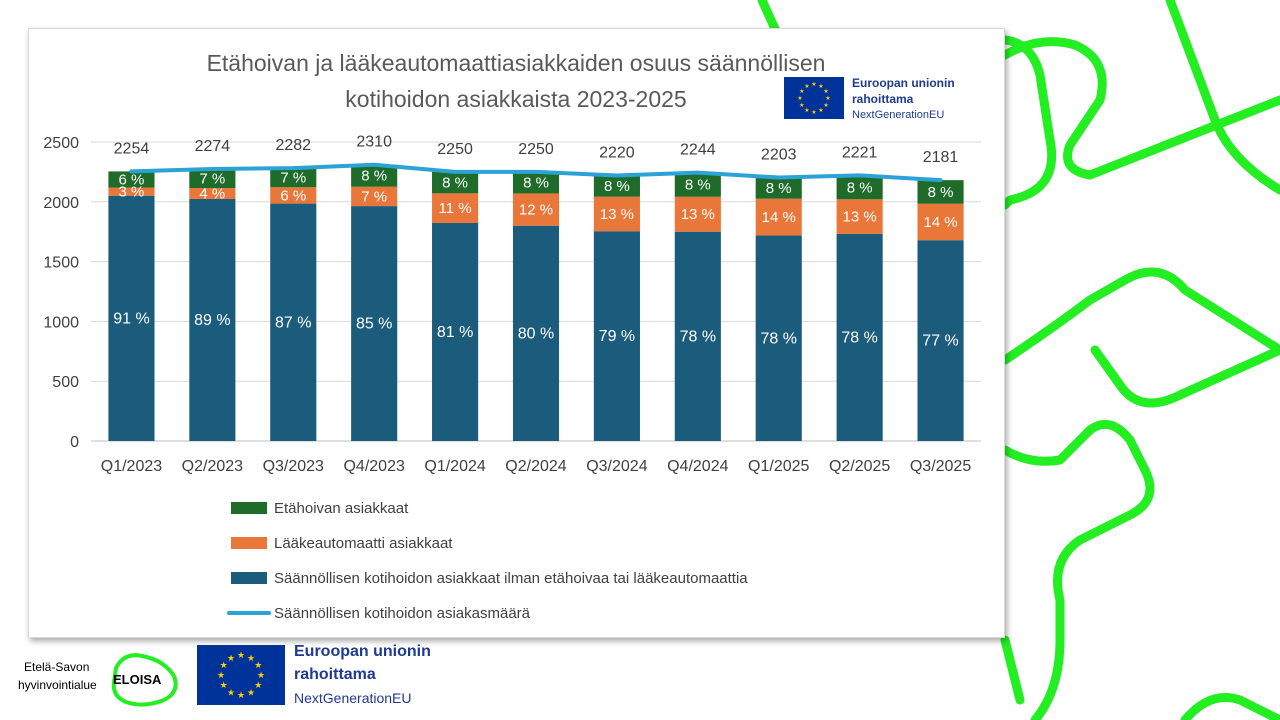  I want to click on eloisa-logo-icon, so click(144, 680).